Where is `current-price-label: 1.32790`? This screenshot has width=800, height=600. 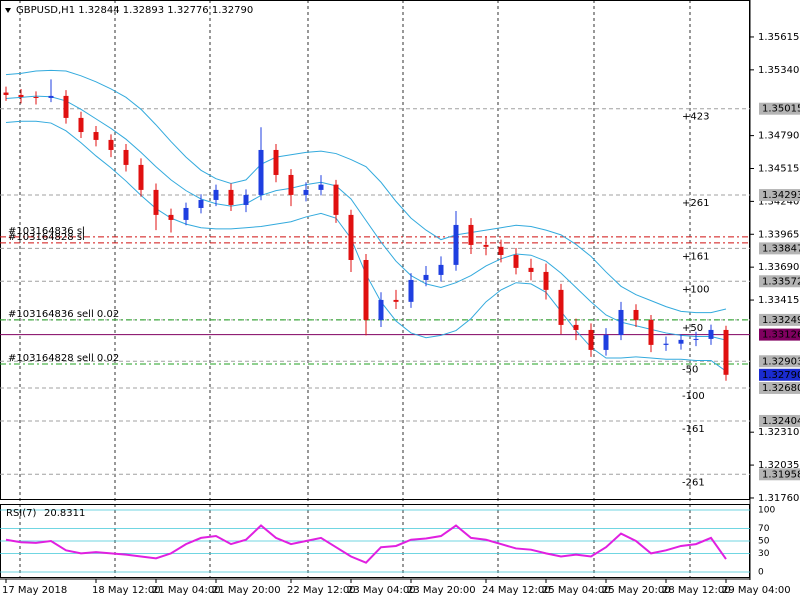 current-price-label: 1.32790 is located at coordinates (781, 375).